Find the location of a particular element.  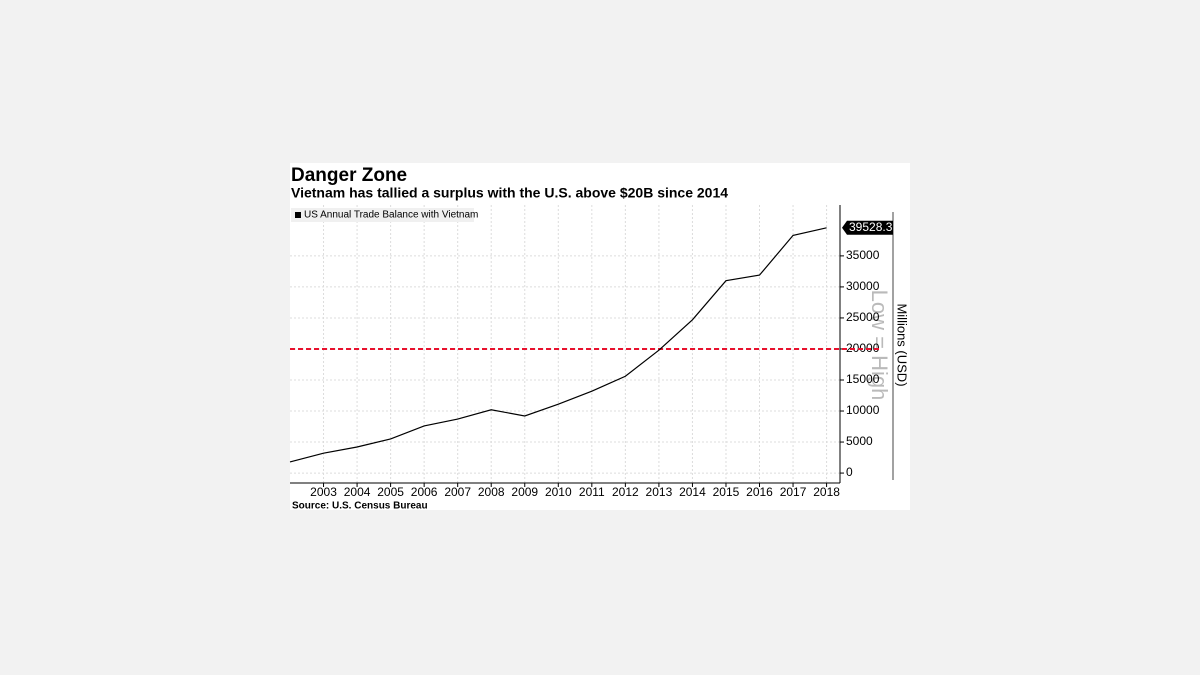

chart-title: Danger Zone is located at coordinates (349, 175).